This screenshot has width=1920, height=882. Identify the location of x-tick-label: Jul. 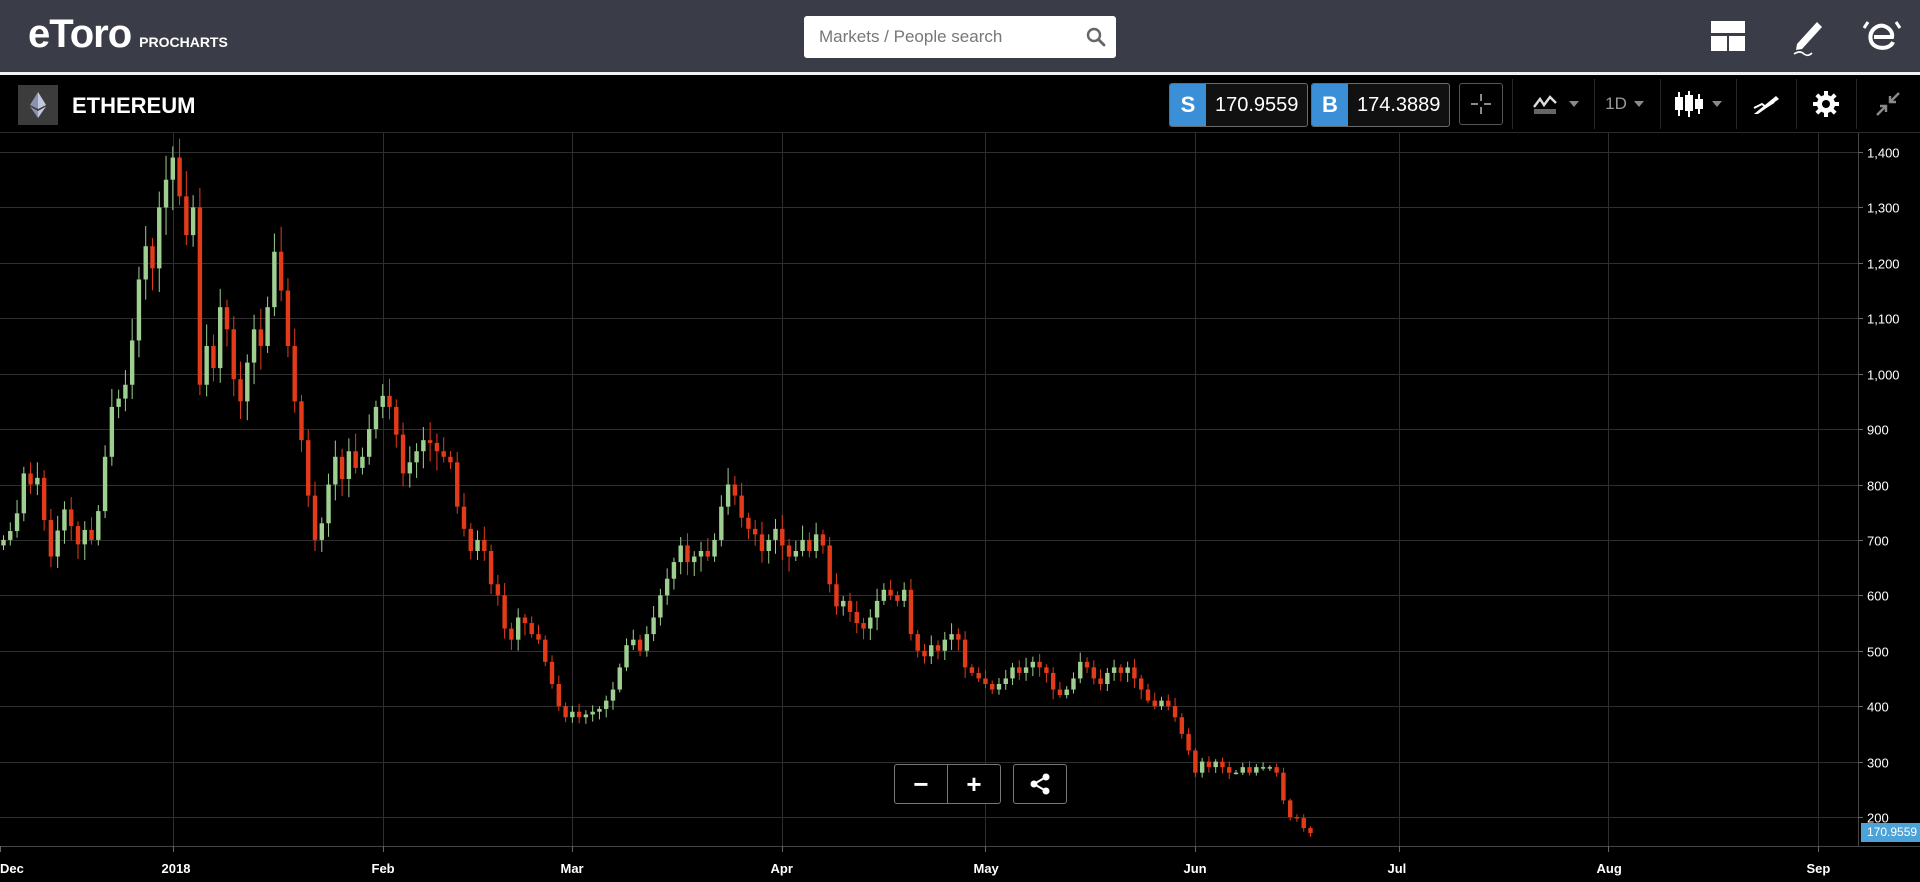
(1397, 868).